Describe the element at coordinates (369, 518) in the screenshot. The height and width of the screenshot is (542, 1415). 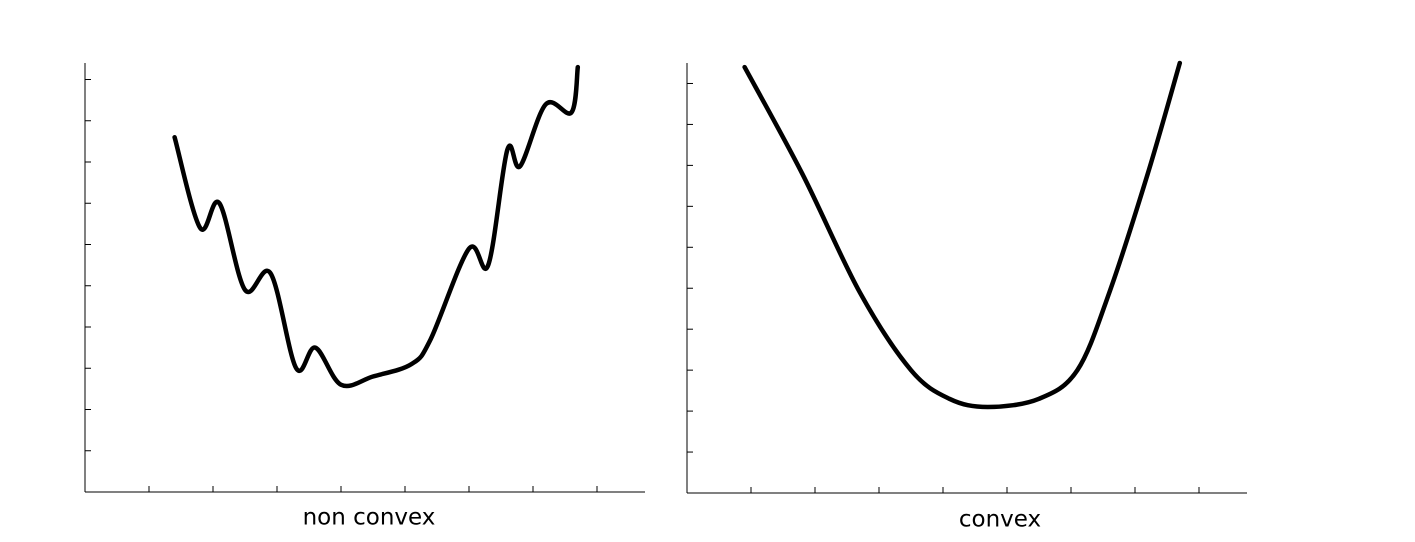
I see `chart-title: non convex` at that location.